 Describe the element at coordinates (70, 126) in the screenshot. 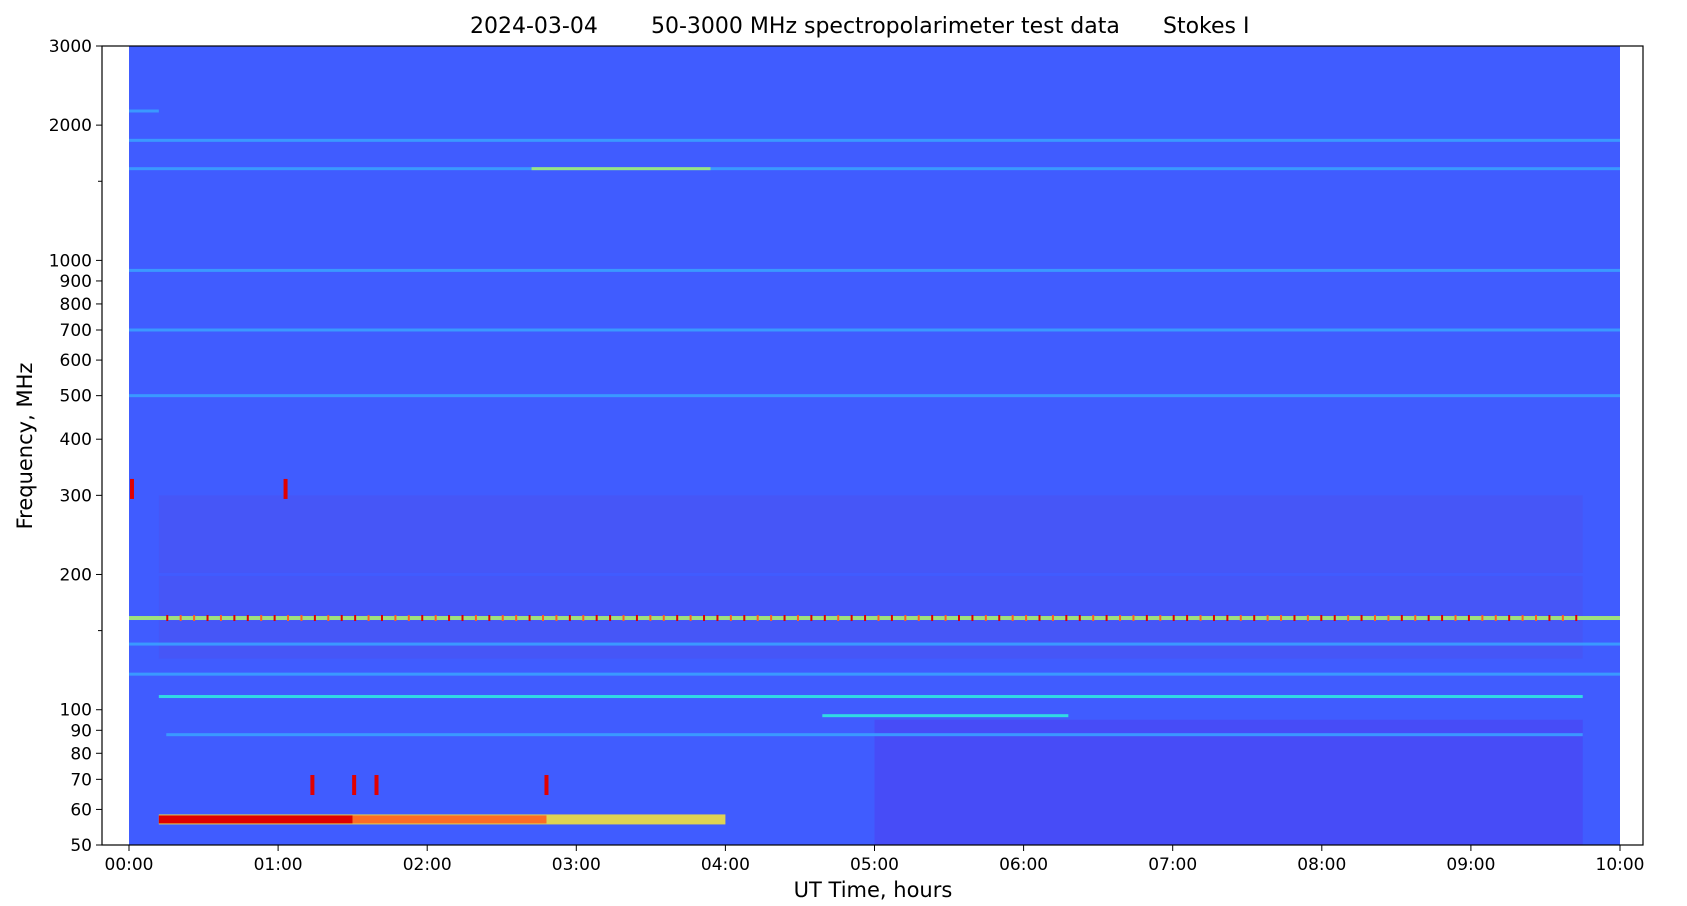

I see `y-tick-label: 2000` at that location.